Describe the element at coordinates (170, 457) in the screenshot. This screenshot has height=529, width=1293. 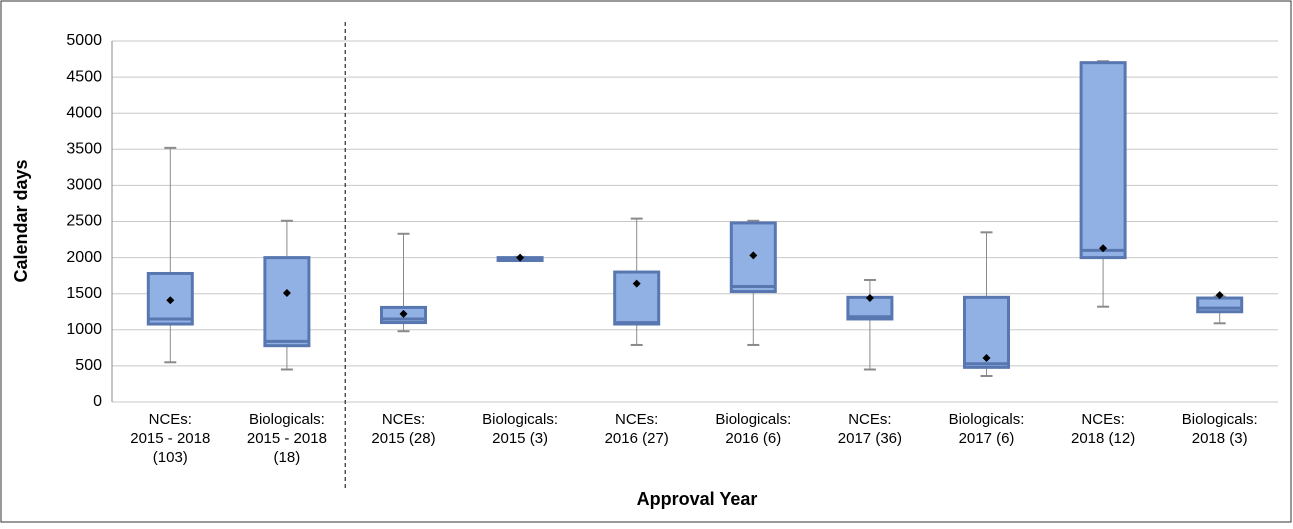
I see `x-tick-label: (103)` at that location.